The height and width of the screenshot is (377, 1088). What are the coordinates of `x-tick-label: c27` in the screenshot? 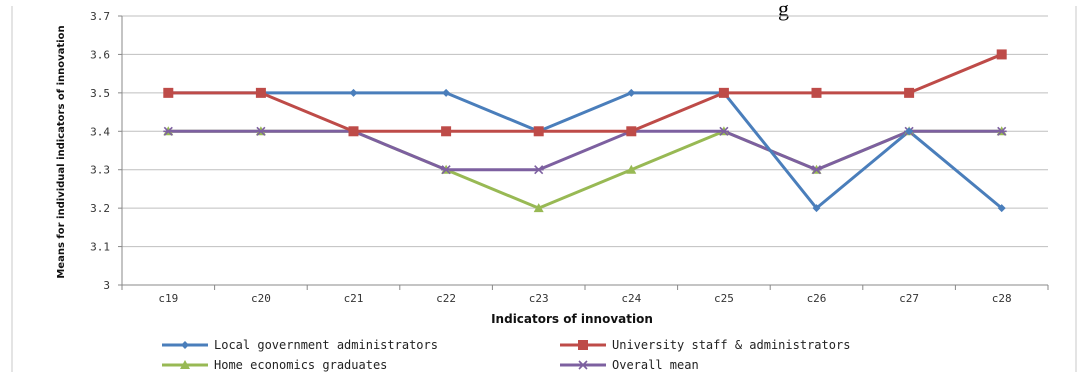 It's located at (909, 298).